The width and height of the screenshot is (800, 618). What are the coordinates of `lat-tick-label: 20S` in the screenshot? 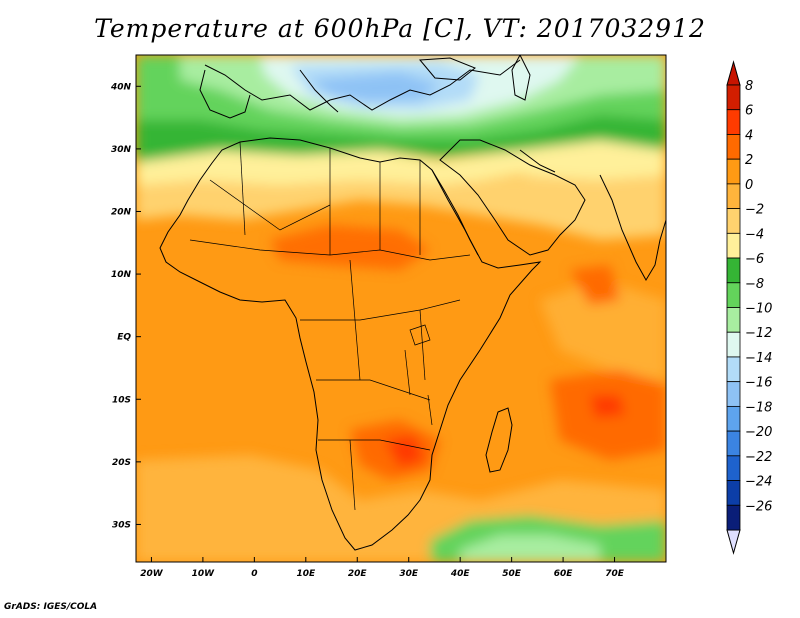 It's located at (121, 463).